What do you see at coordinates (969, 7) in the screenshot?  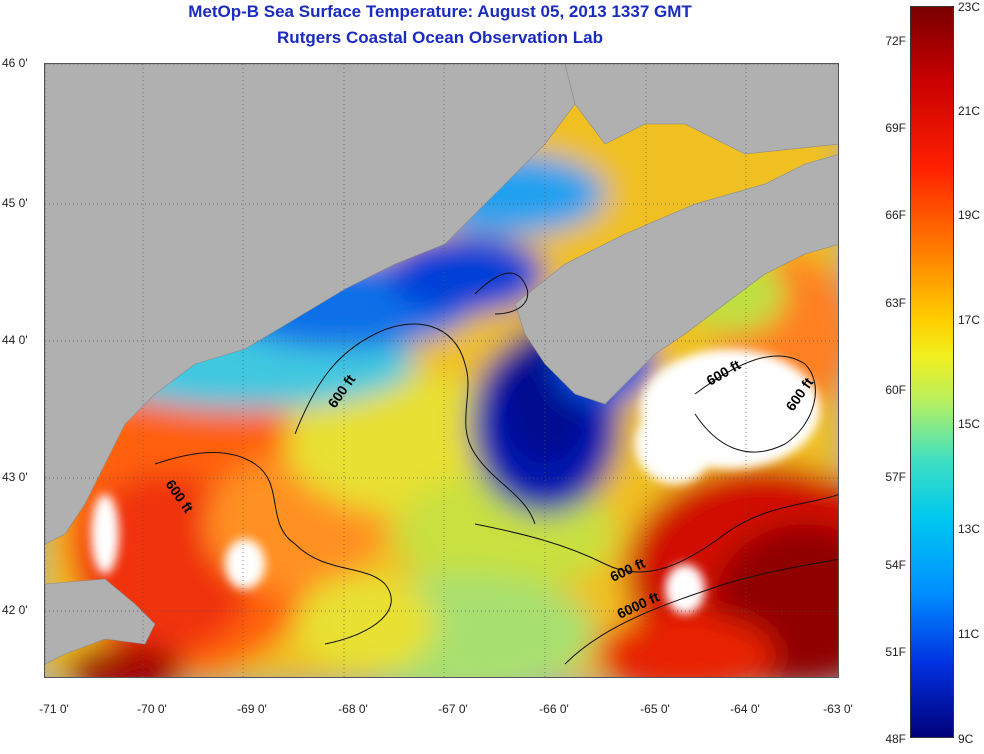 I see `colorbar-label-c: 23C` at bounding box center [969, 7].